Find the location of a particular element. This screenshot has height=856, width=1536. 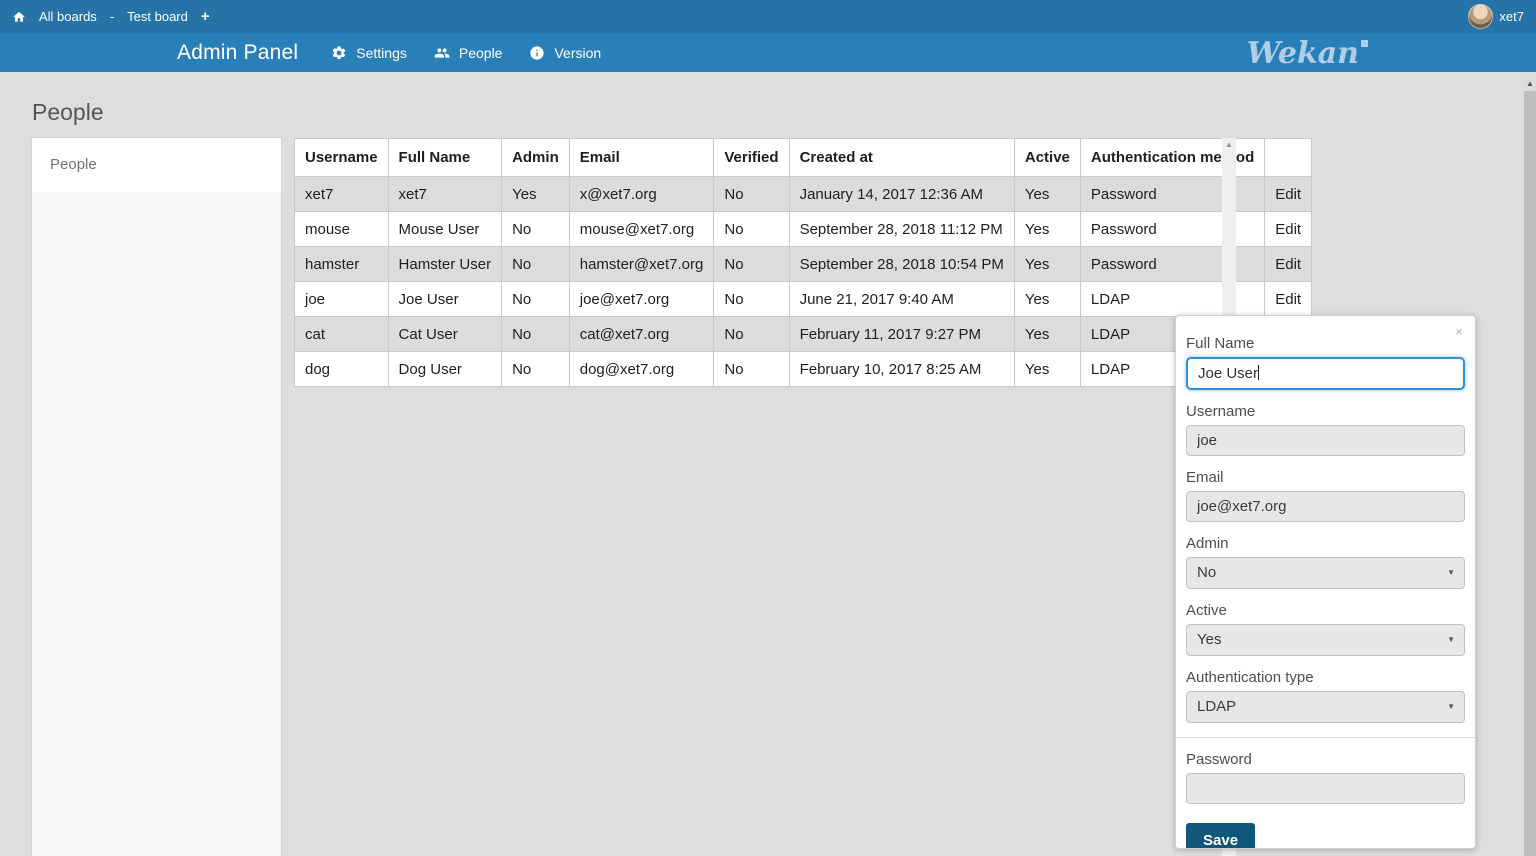

table-cell: February 11, 2017 9:27 PM is located at coordinates (901, 334).